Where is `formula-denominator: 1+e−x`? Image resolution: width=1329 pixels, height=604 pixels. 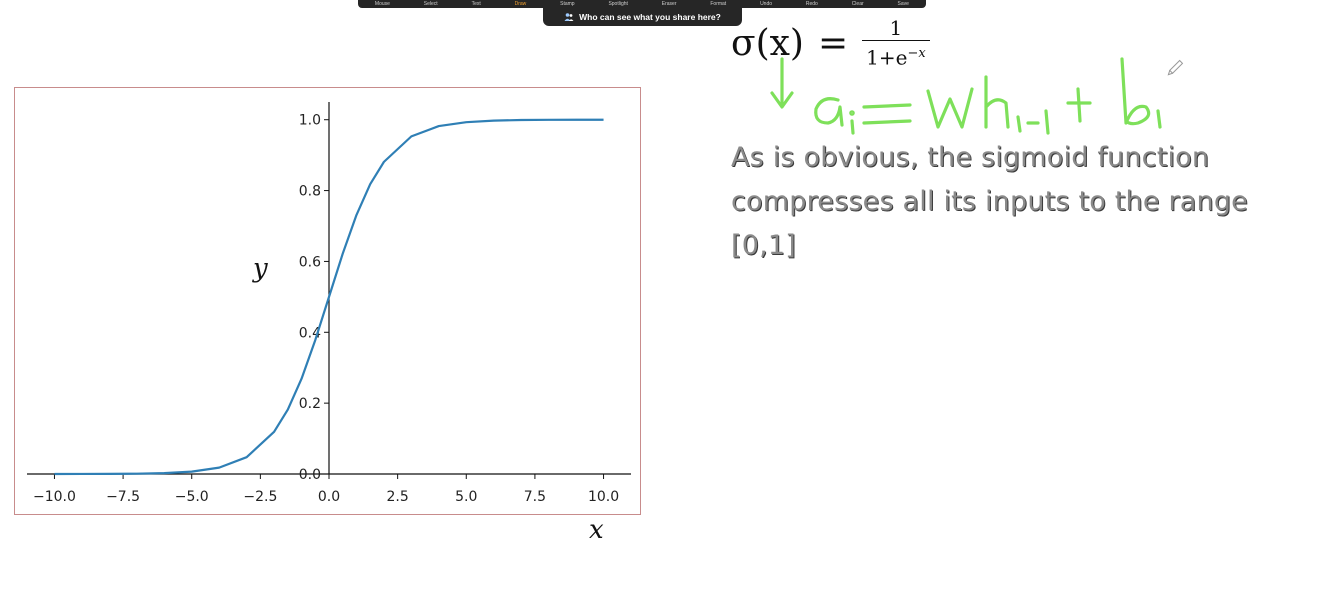
formula-denominator: 1+e−x is located at coordinates (896, 55).